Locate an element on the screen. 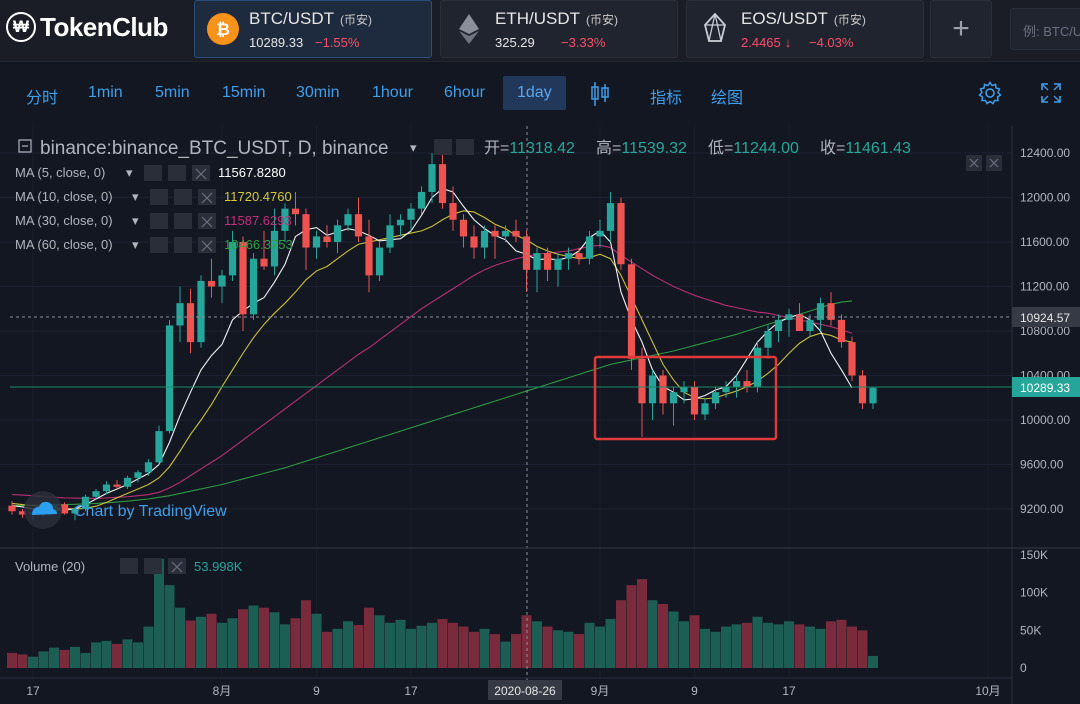 The height and width of the screenshot is (704, 1080). ticker-eos-usdt: EOS/USDT (币安) 2.4465 ↓ −4.03% is located at coordinates (805, 29).